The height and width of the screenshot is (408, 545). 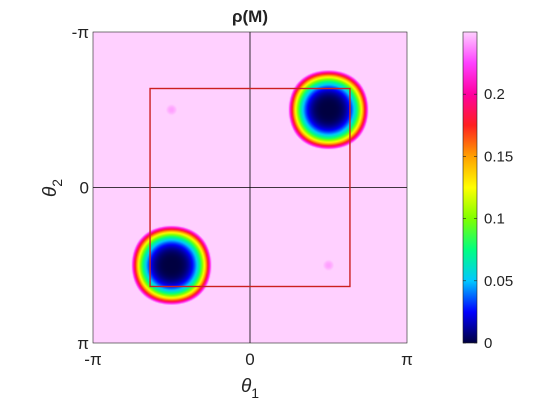 What do you see at coordinates (488, 343) in the screenshot?
I see `colorbar-tick-label: 0` at bounding box center [488, 343].